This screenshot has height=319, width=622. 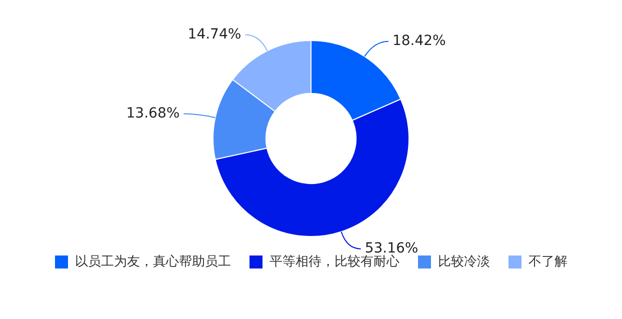 I want to click on legend-label: 平等相待，比较有耐心, so click(x=335, y=261).